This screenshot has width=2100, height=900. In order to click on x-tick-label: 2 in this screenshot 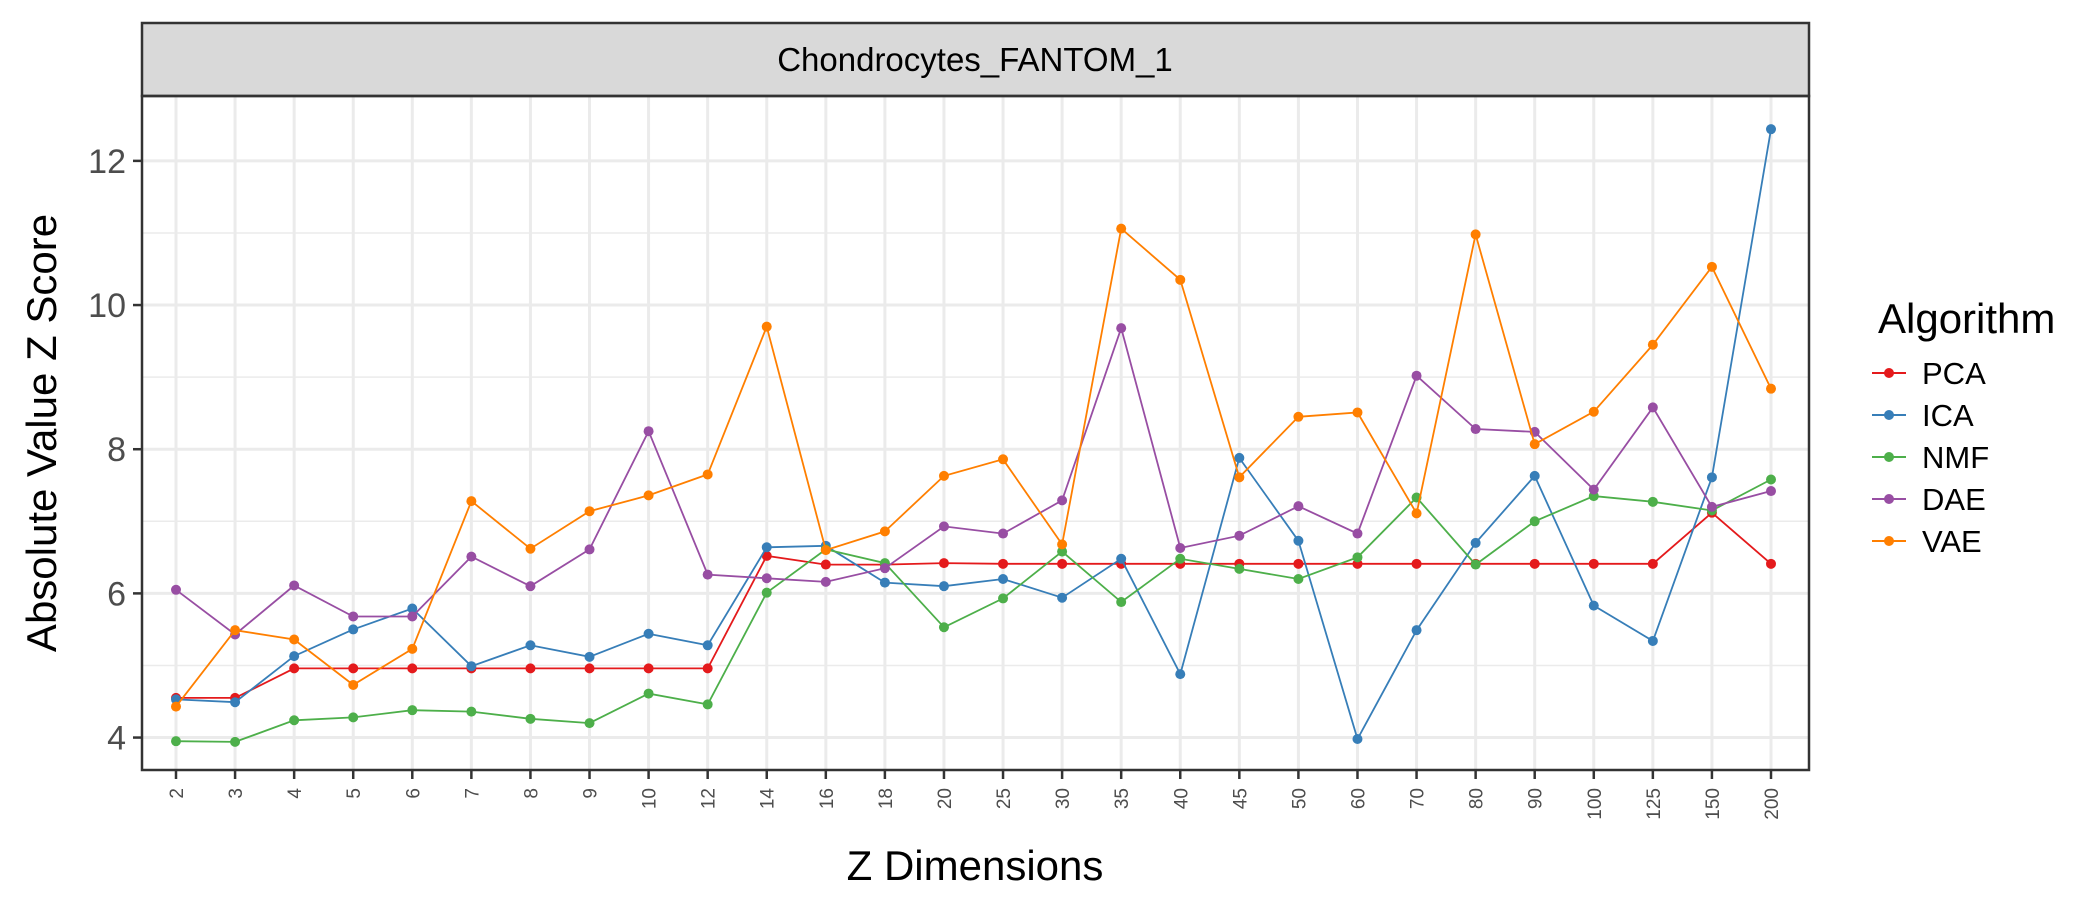, I will do `click(177, 793)`.